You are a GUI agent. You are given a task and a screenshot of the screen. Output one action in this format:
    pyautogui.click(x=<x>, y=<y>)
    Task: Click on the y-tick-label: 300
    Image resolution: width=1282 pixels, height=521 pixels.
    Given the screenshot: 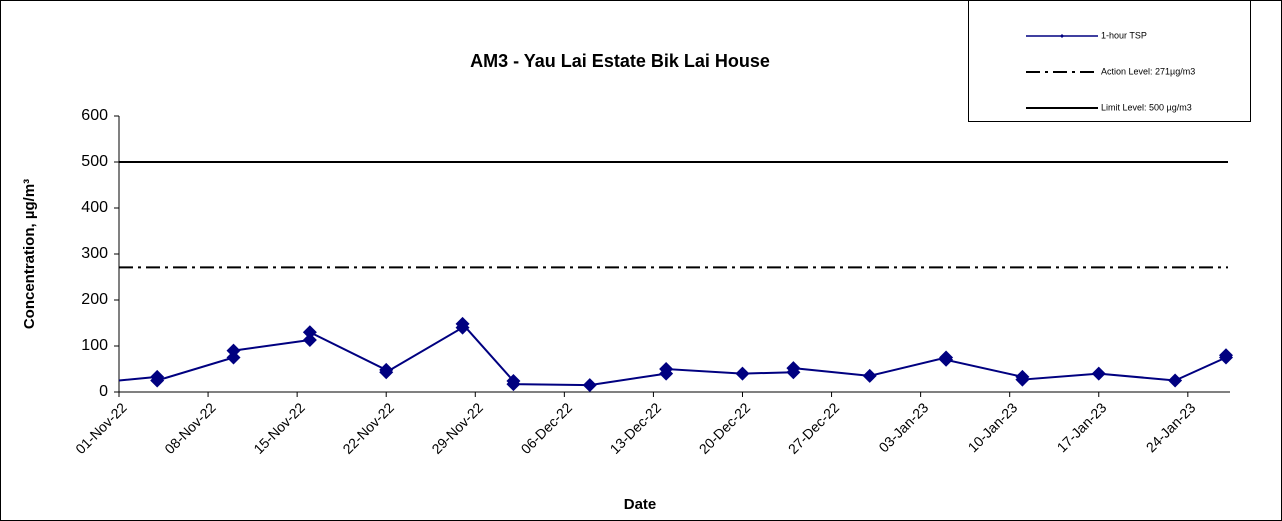 What is the action you would take?
    pyautogui.click(x=94, y=253)
    